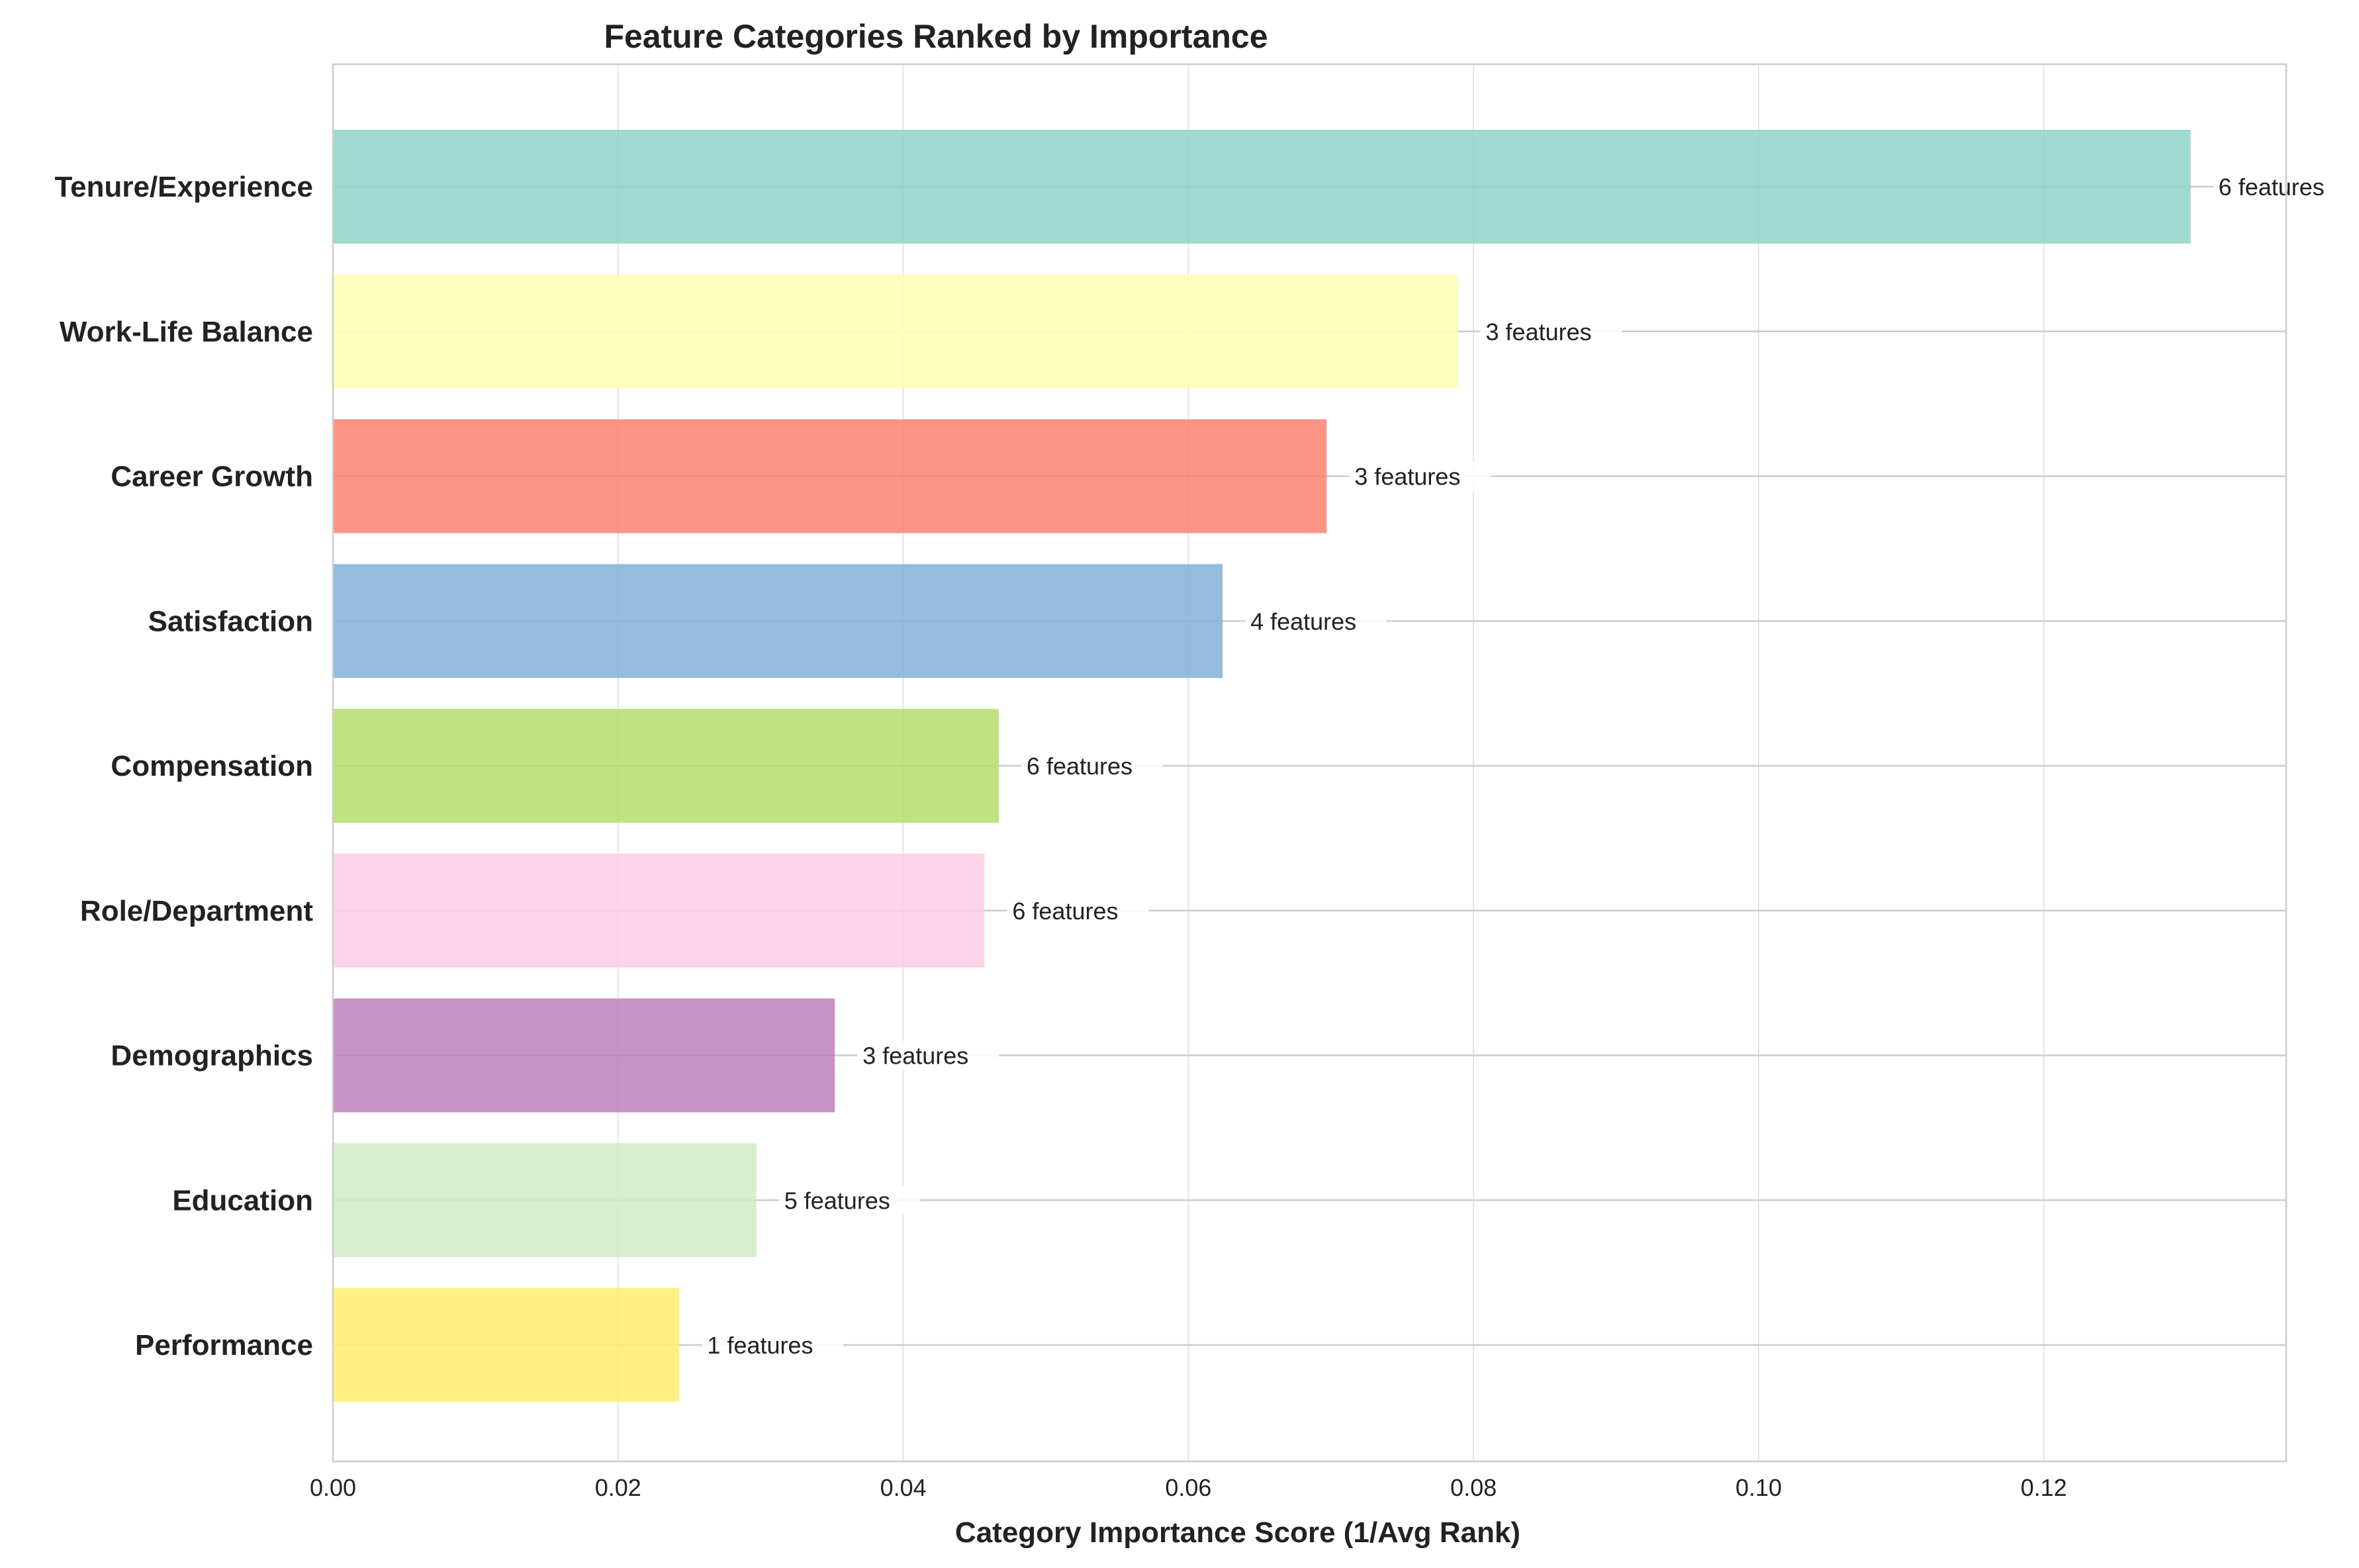 The image size is (2359, 1568). What do you see at coordinates (212, 1056) in the screenshot?
I see `y-tick-label: Demographics` at bounding box center [212, 1056].